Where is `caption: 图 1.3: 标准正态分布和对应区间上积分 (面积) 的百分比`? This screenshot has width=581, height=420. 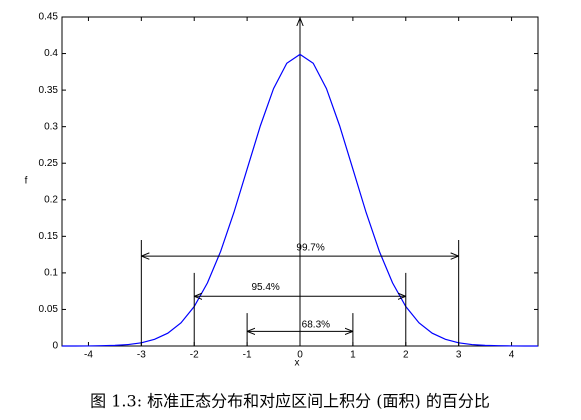 caption: 图 1.3: 标准正态分布和对应区间上积分 (面积) 的百分比 is located at coordinates (290, 401).